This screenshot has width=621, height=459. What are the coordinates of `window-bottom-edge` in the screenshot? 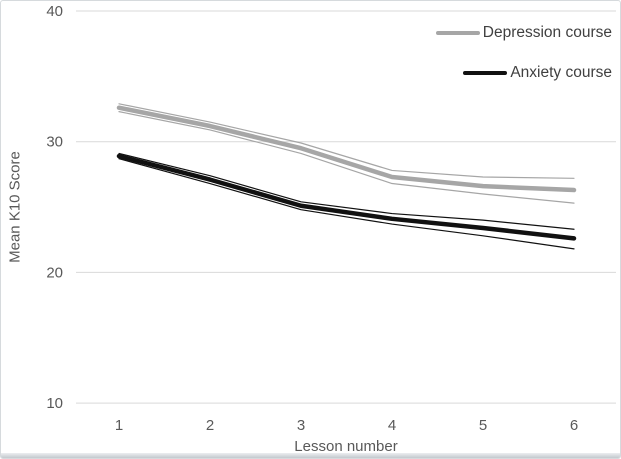 It's located at (310, 455).